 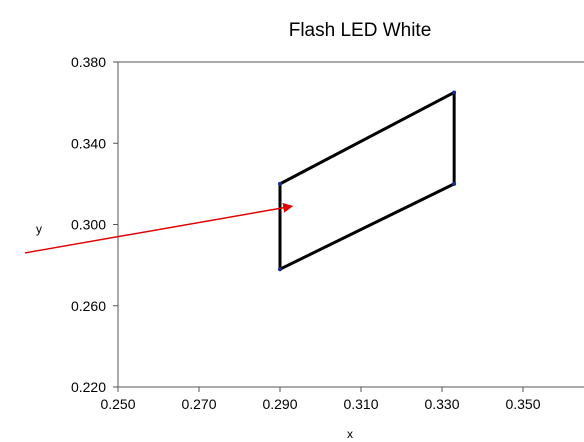 I want to click on x-tick-label: 0.350, so click(x=522, y=404).